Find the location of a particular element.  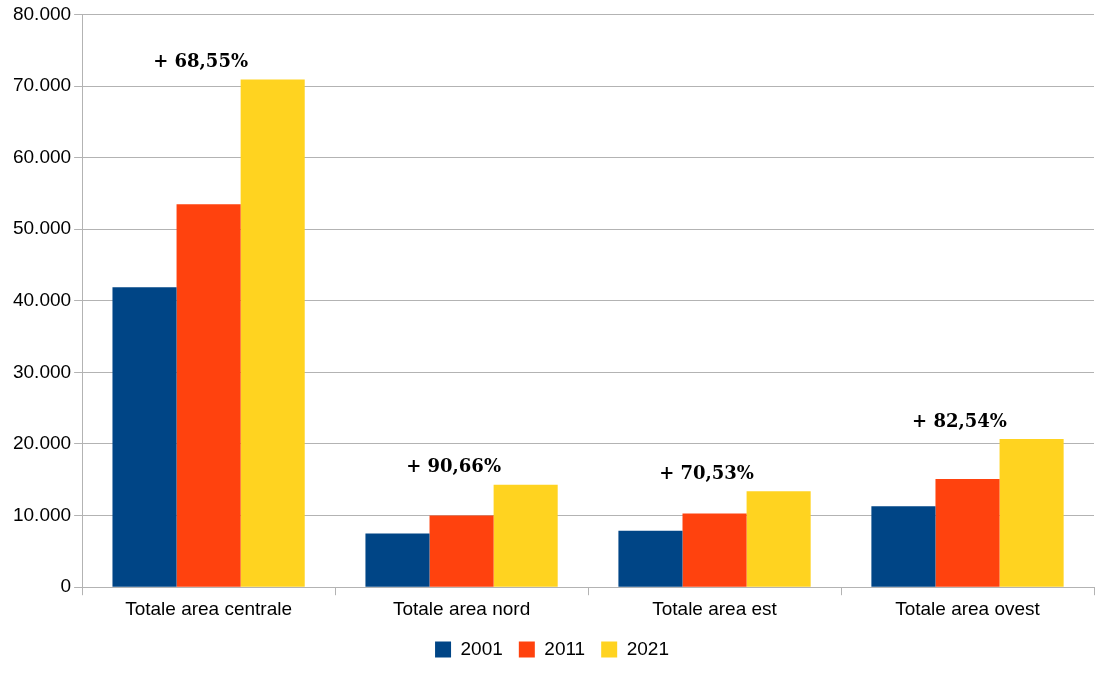

y-tick-label: 70.000 is located at coordinates (42, 85).